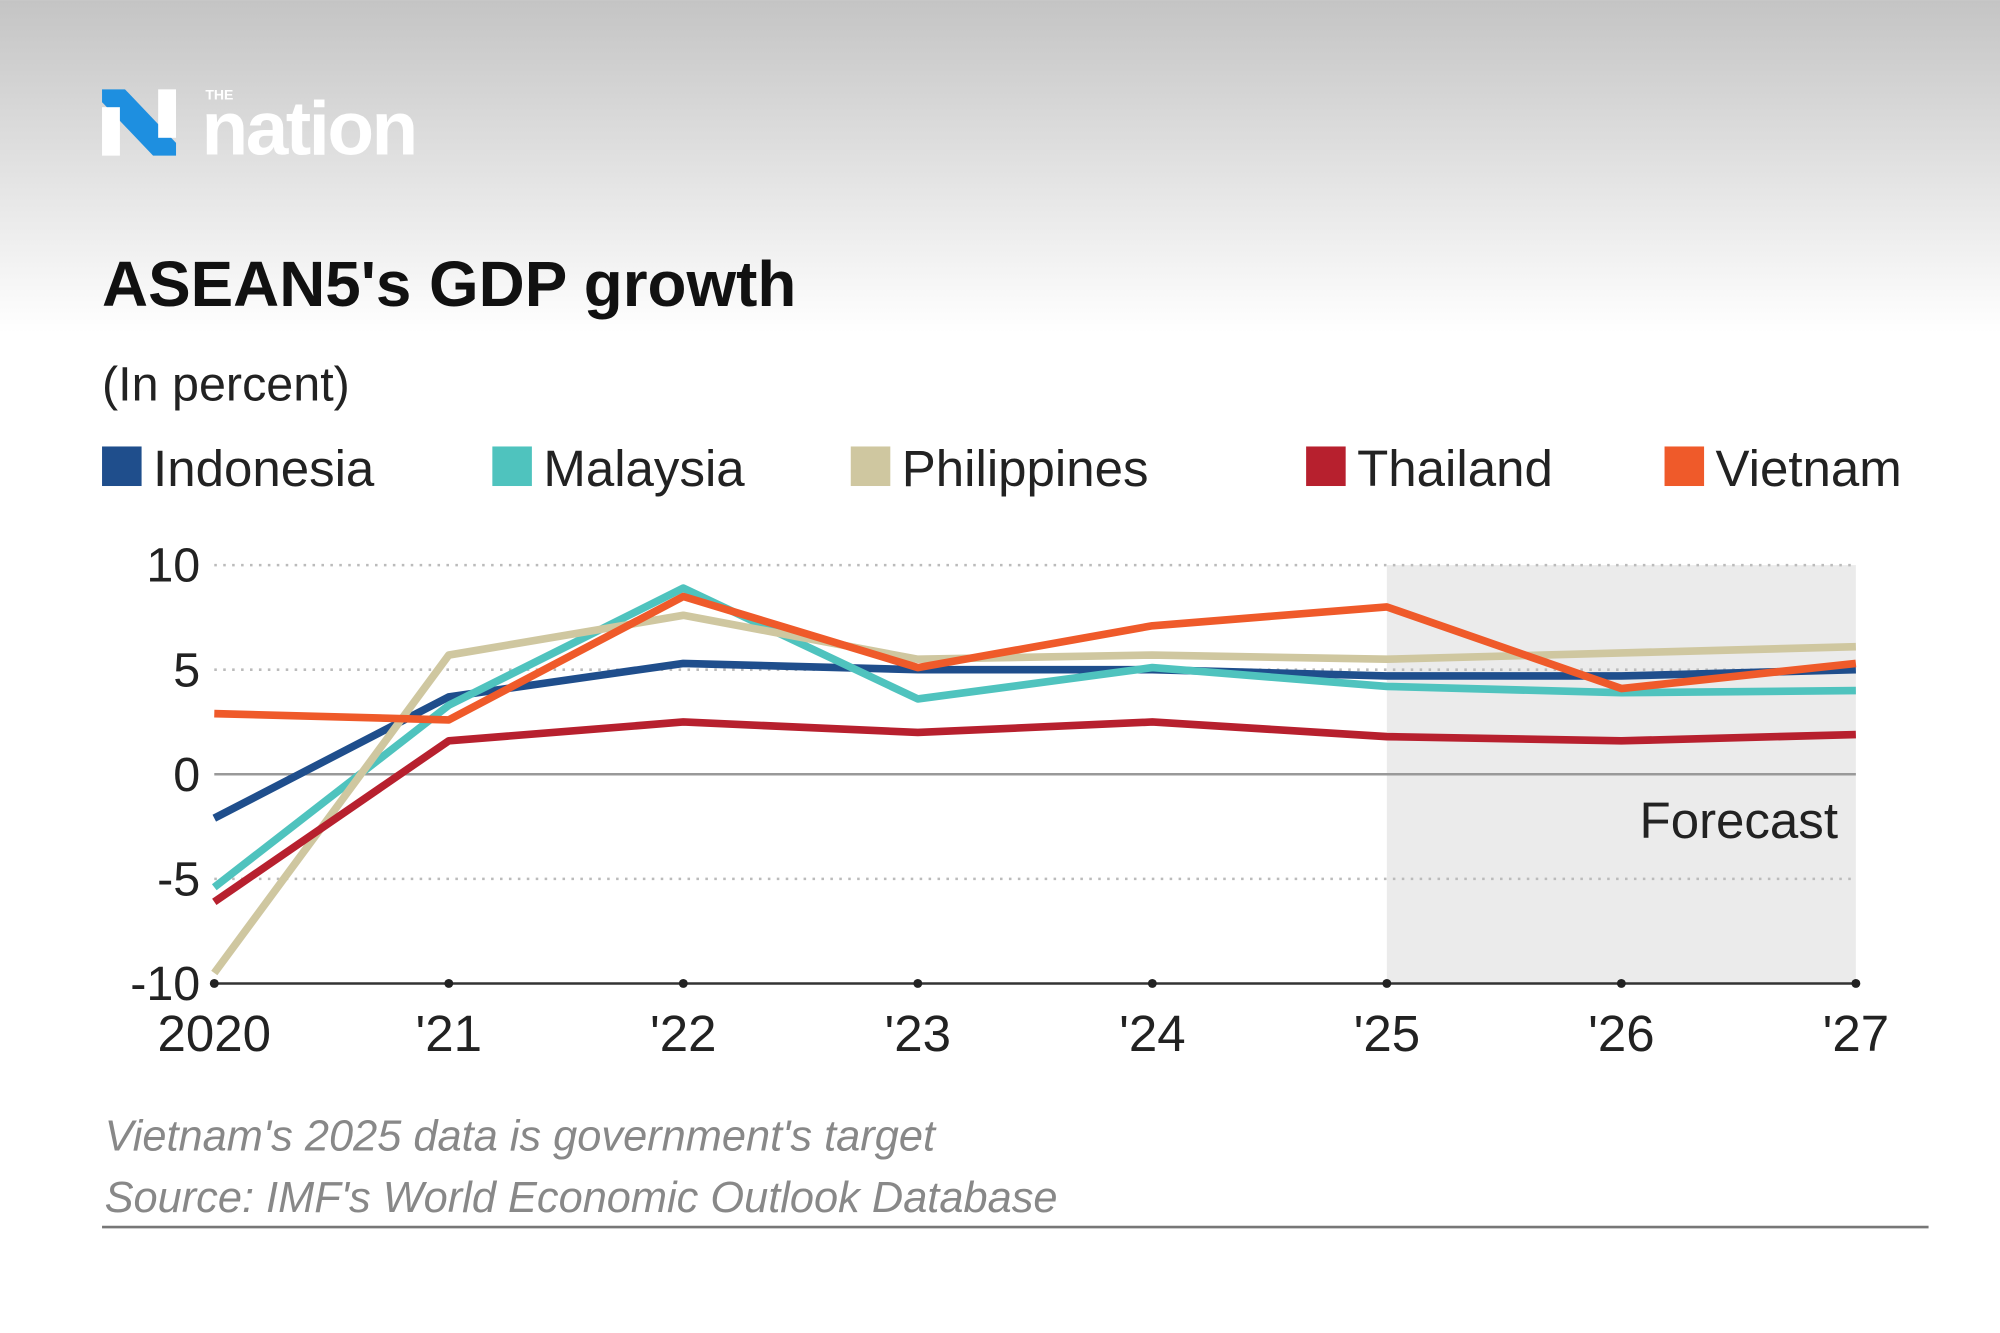 The height and width of the screenshot is (1333, 2000). Describe the element at coordinates (186, 670) in the screenshot. I see `y-tick-label: 5` at that location.